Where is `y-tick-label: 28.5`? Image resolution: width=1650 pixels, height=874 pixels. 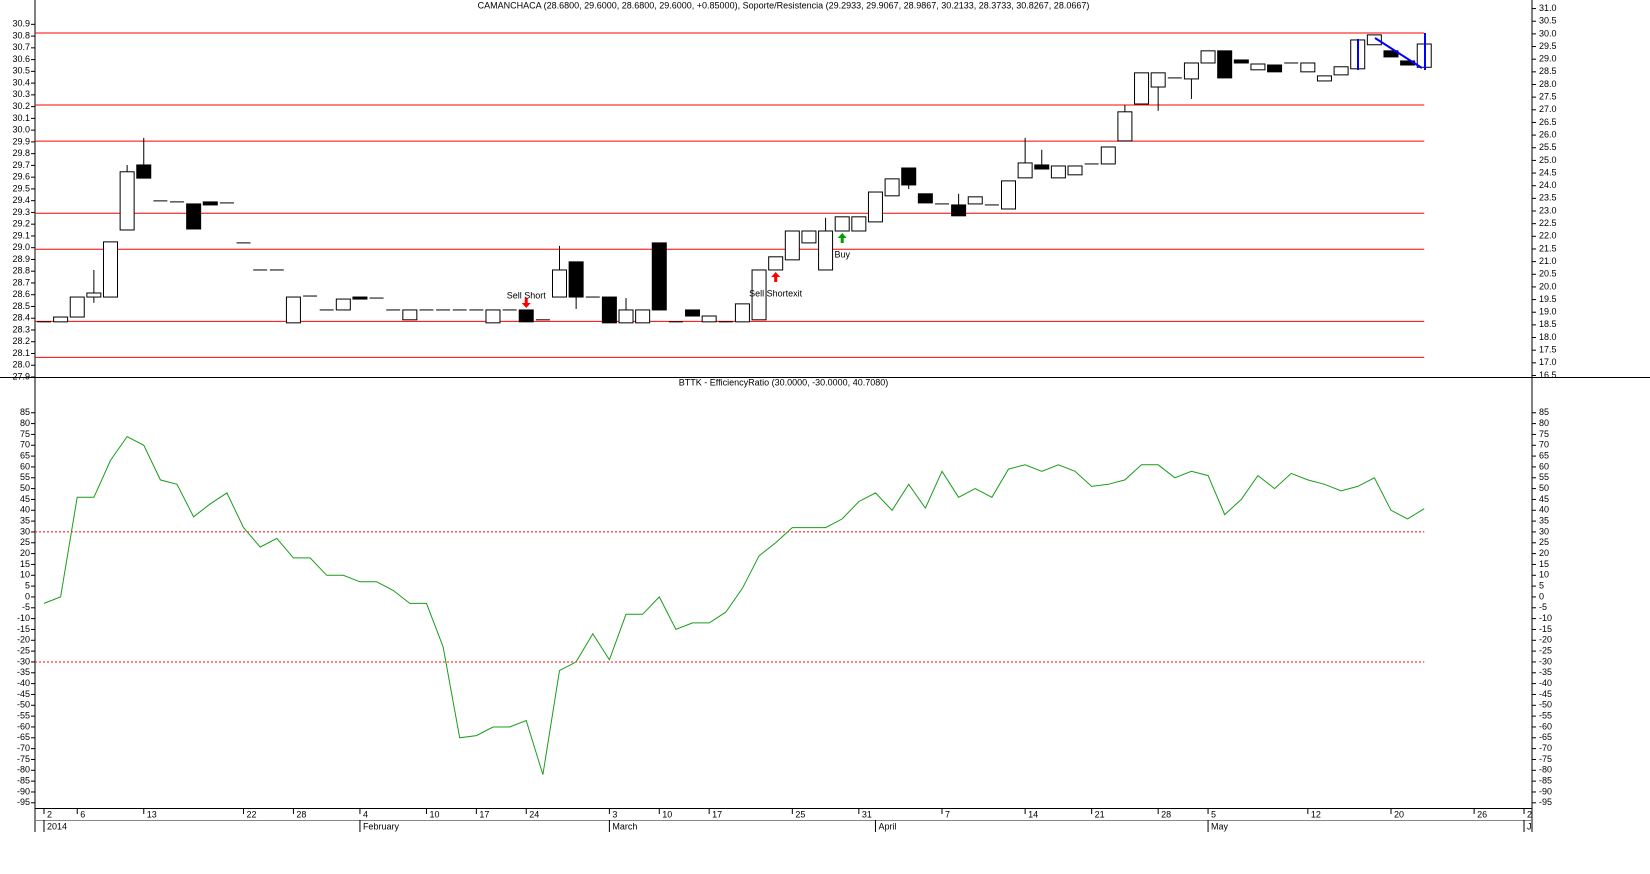
y-tick-label: 28.5 is located at coordinates (21, 306).